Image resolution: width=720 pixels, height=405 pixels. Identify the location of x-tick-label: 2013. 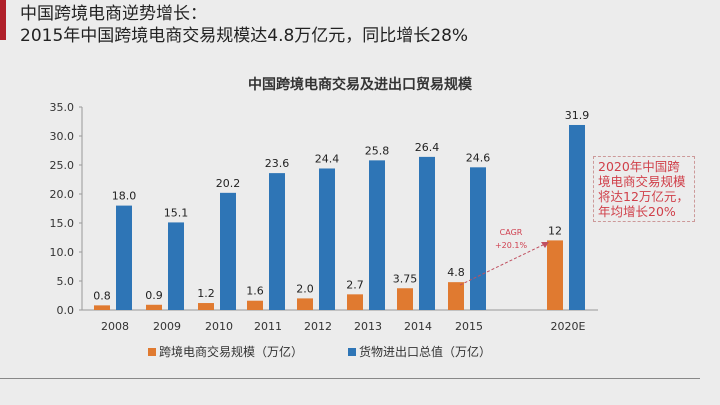
(368, 326).